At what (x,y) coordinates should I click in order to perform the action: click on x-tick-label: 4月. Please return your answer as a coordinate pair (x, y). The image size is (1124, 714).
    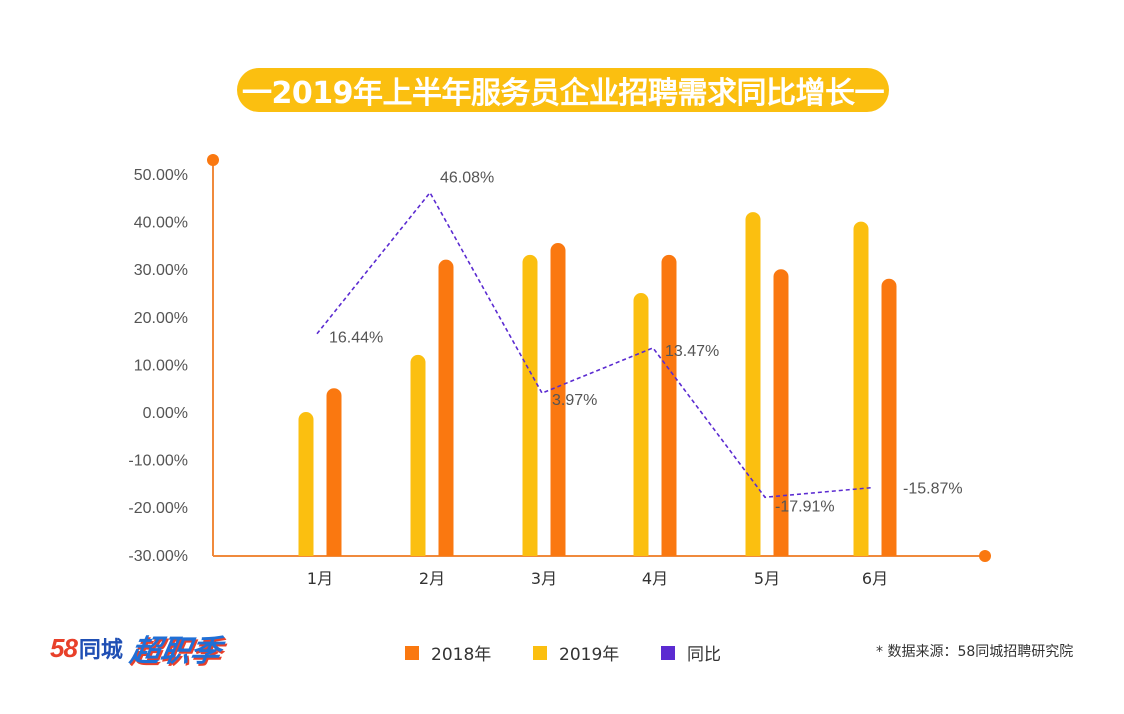
    Looking at the image, I should click on (655, 578).